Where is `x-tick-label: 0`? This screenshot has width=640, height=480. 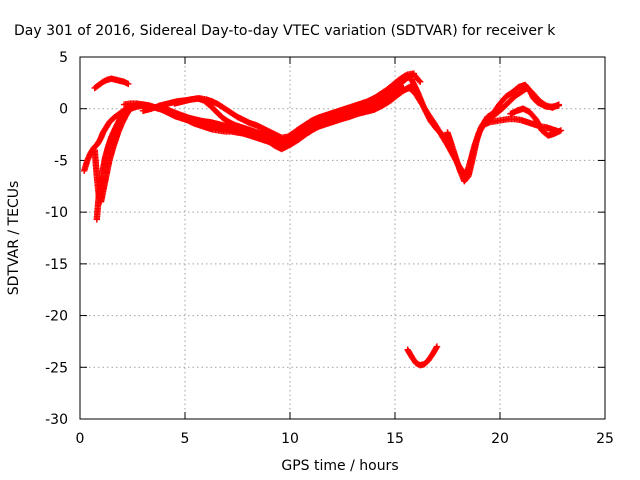
x-tick-label: 0 is located at coordinates (80, 439).